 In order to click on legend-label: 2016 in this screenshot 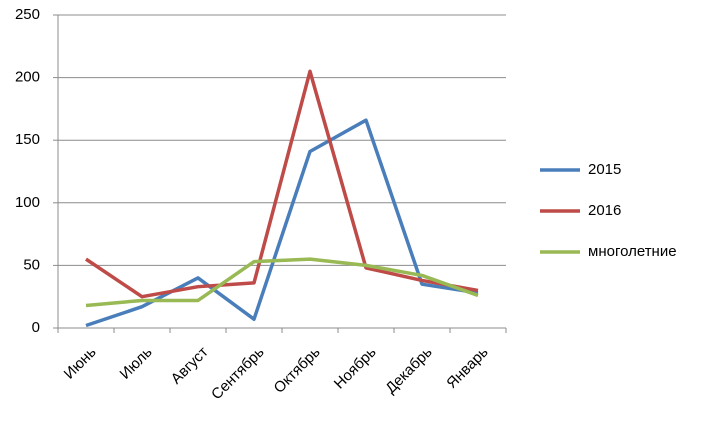, I will do `click(604, 210)`.